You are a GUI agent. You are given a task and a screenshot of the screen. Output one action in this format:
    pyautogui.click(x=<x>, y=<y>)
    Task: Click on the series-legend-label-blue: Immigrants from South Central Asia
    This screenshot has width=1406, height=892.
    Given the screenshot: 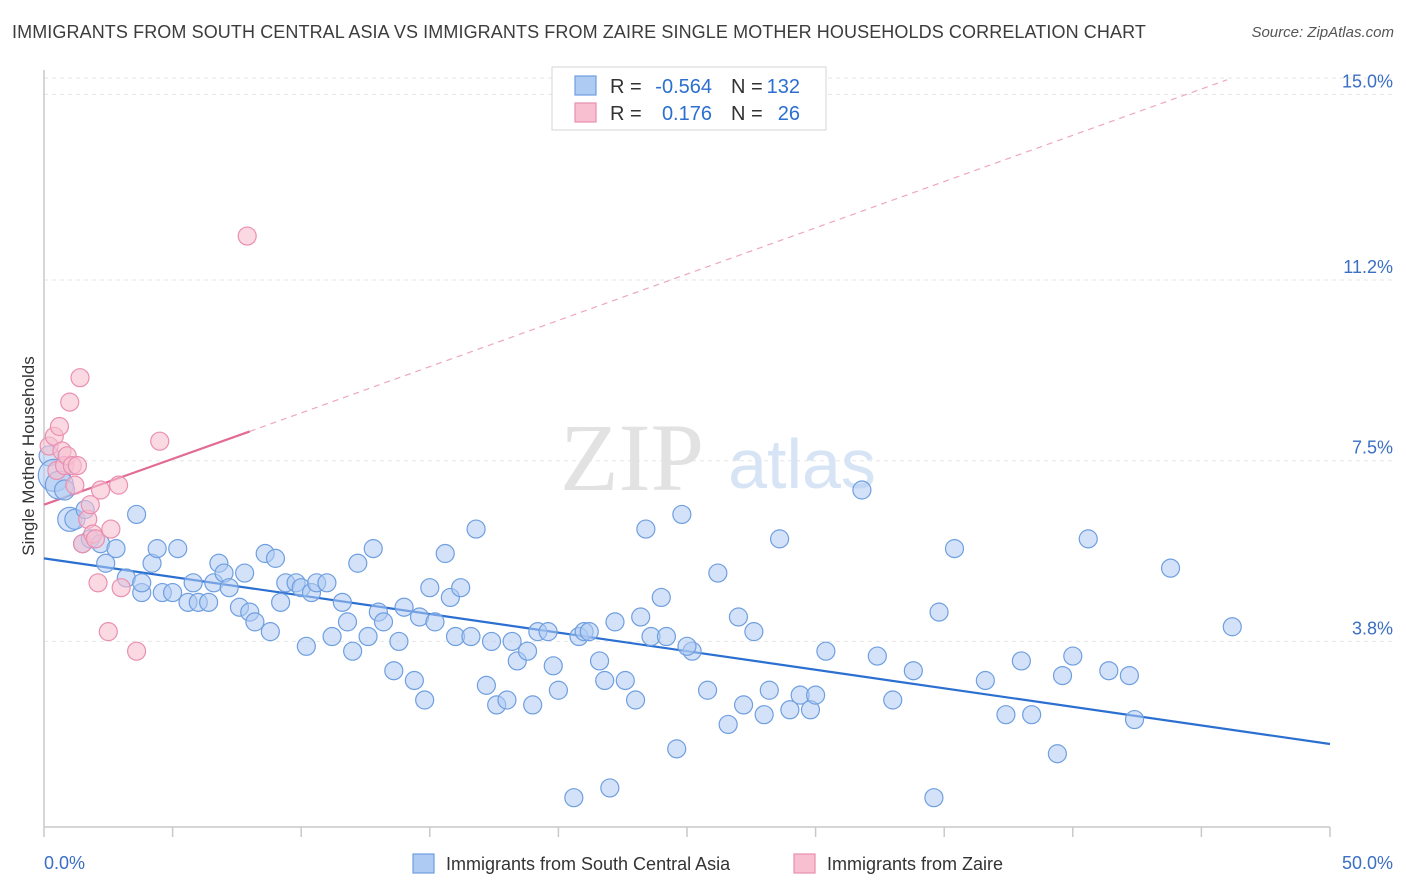 What is the action you would take?
    pyautogui.click(x=588, y=864)
    